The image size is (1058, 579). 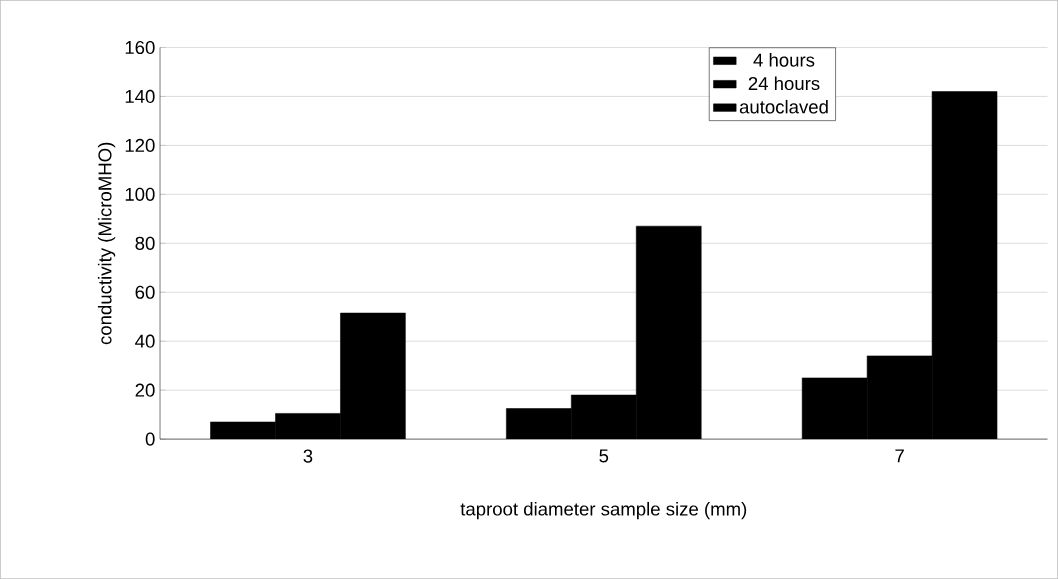 I want to click on x-tick-label: 5, so click(x=604, y=456).